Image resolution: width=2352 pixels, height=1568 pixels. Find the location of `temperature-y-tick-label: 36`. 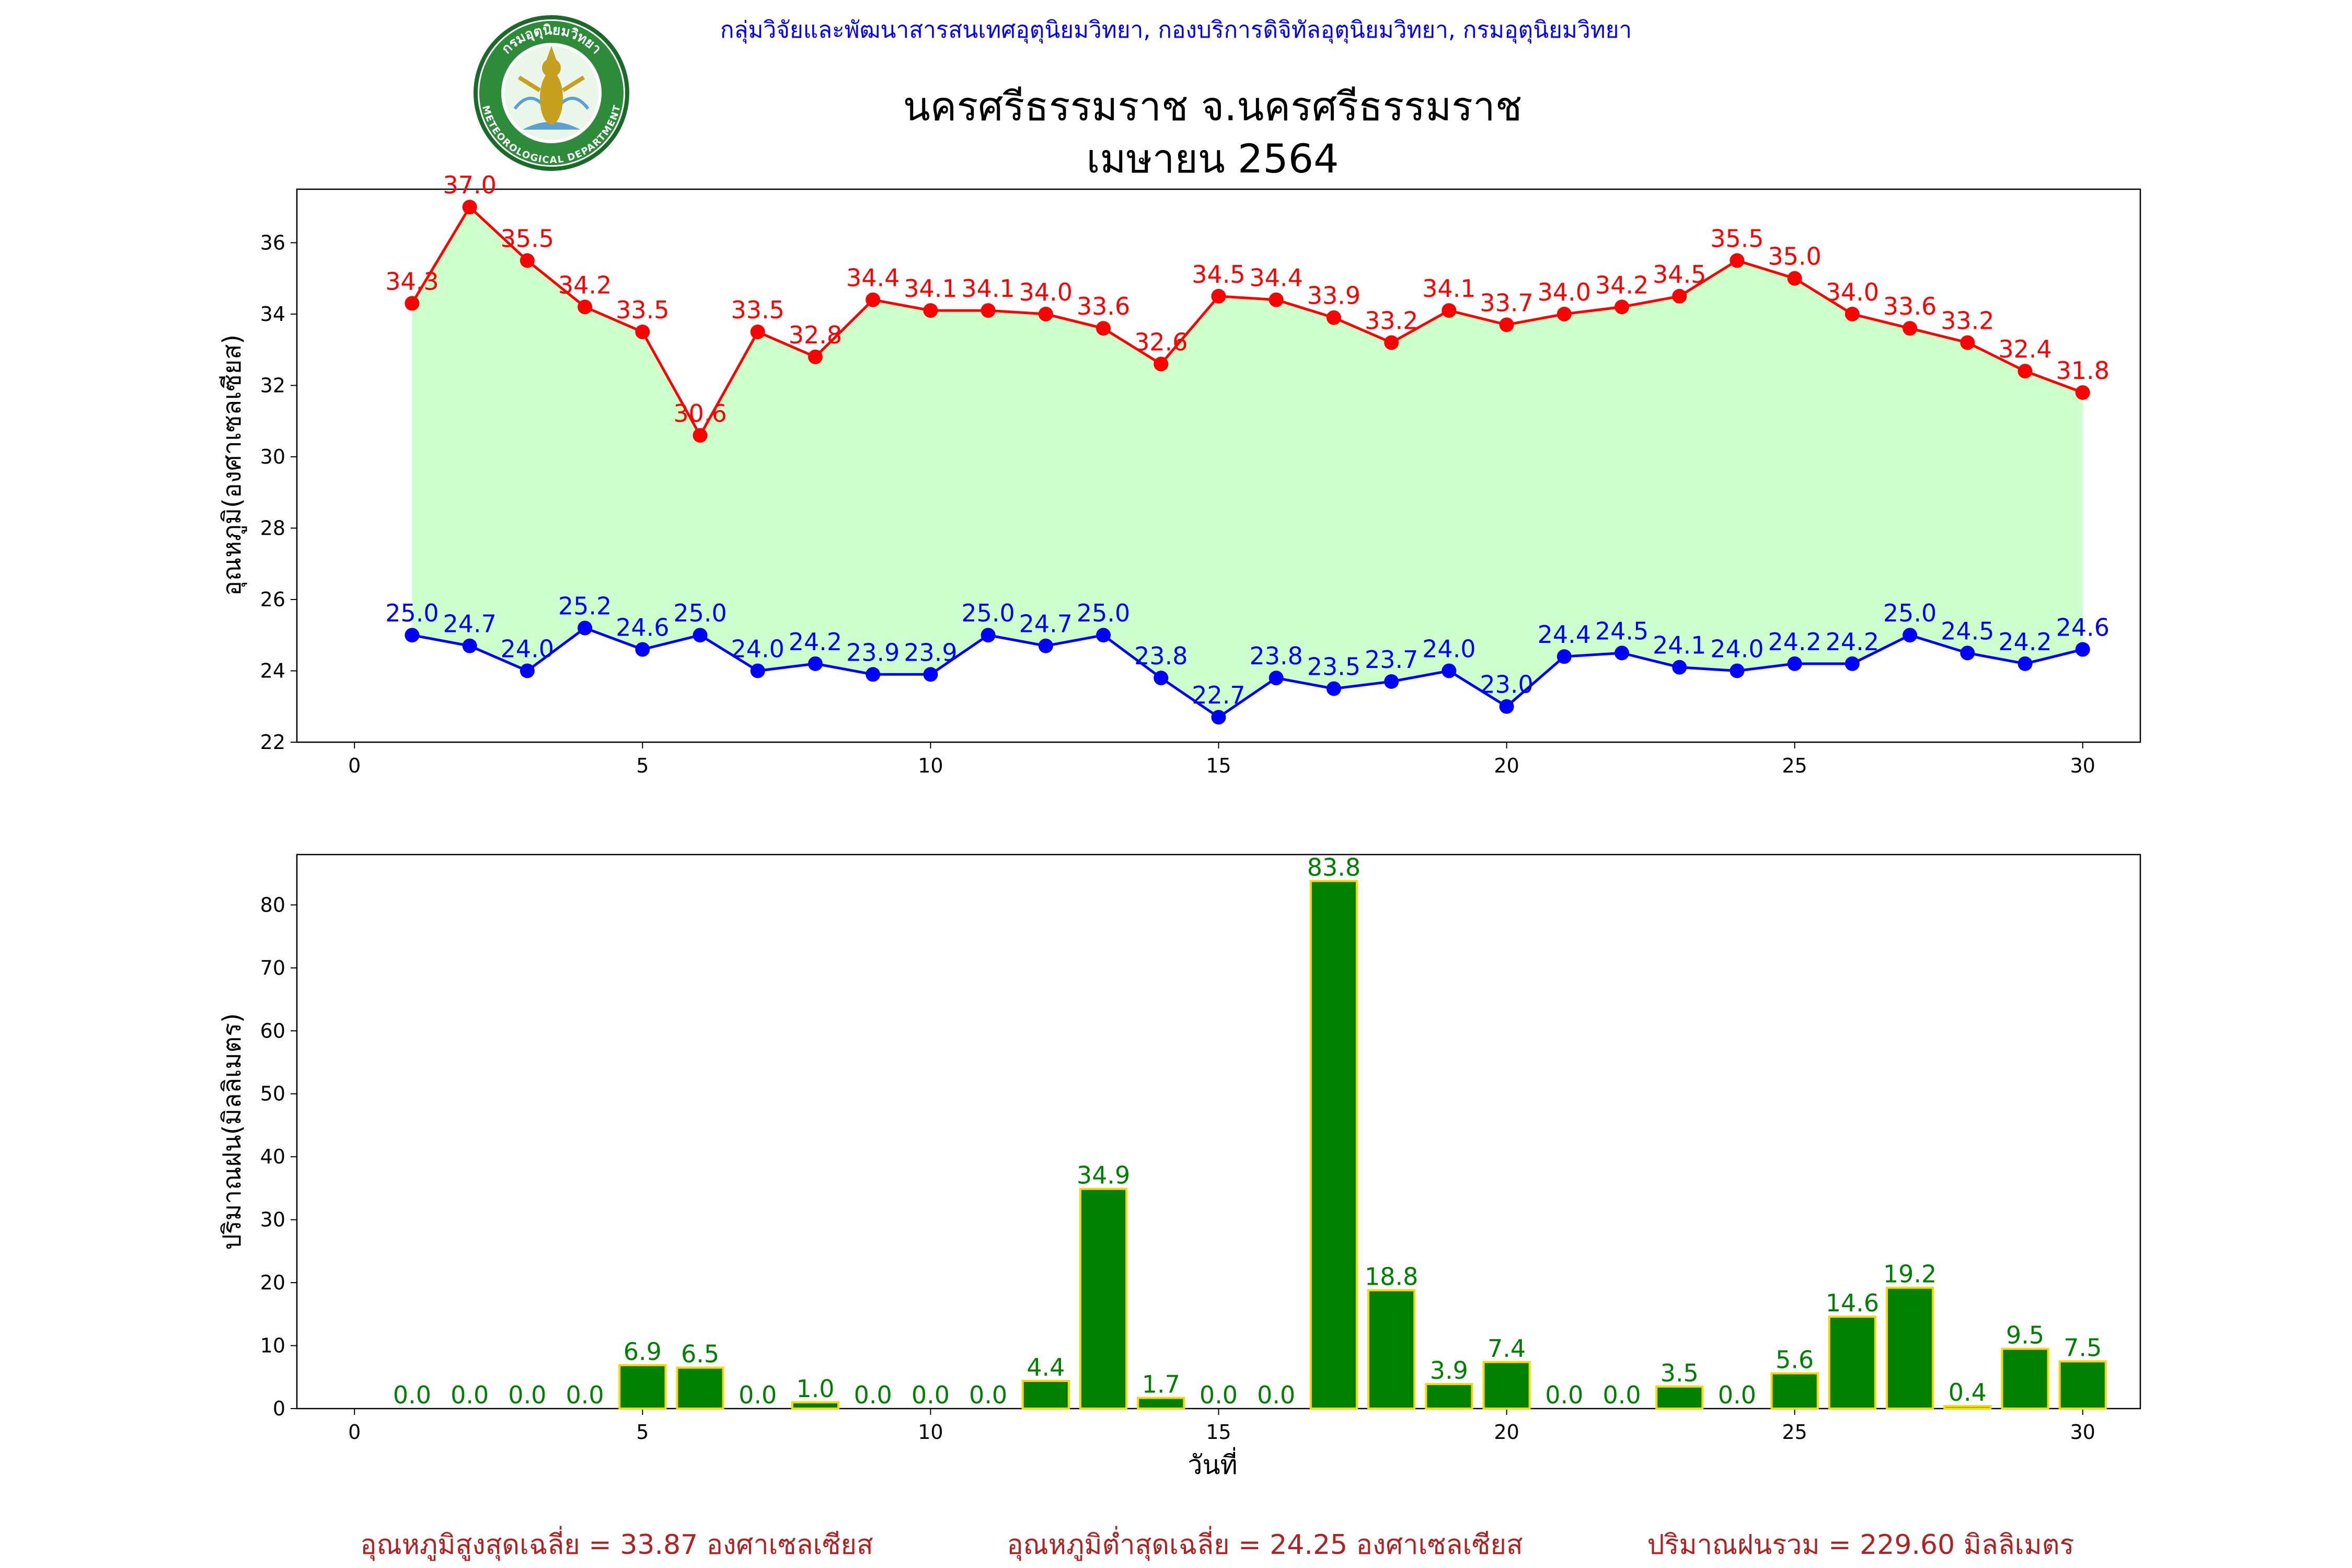

temperature-y-tick-label: 36 is located at coordinates (272, 242).